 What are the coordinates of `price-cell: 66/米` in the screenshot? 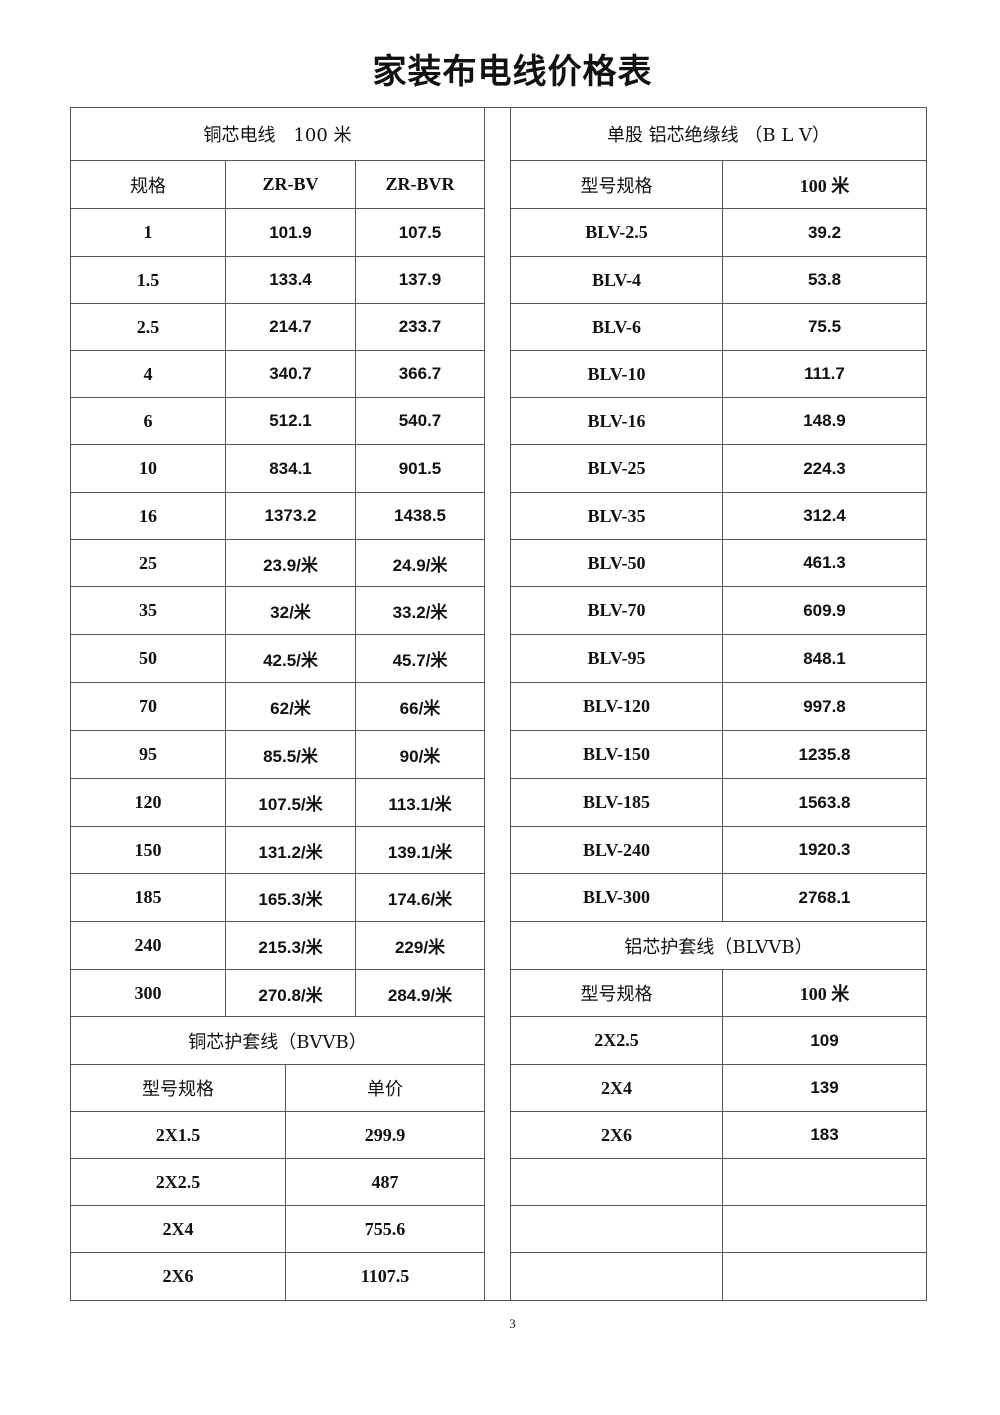 It's located at (420, 706).